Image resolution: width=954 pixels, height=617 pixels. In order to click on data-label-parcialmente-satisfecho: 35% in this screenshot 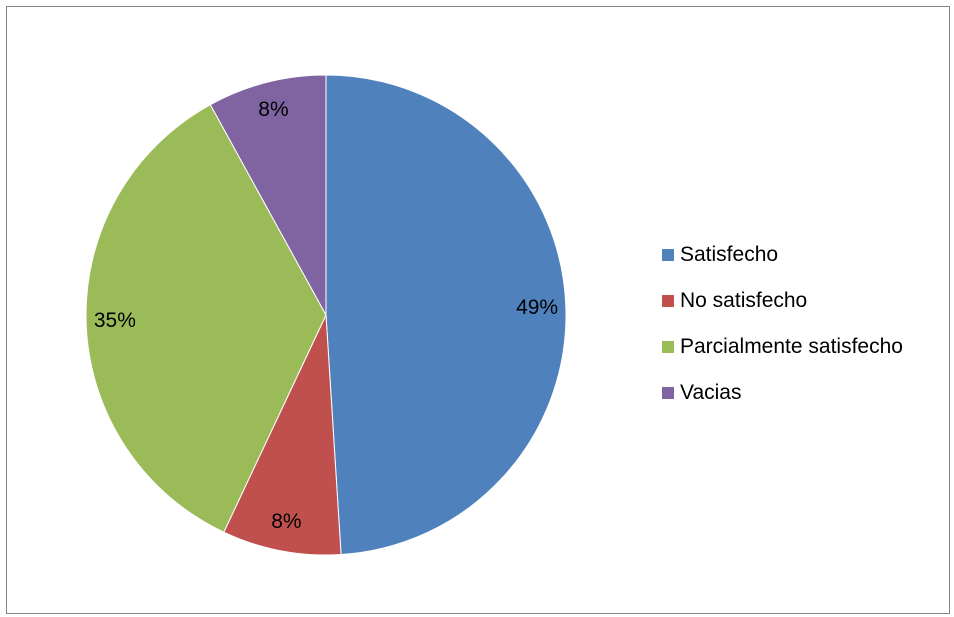, I will do `click(115, 320)`.